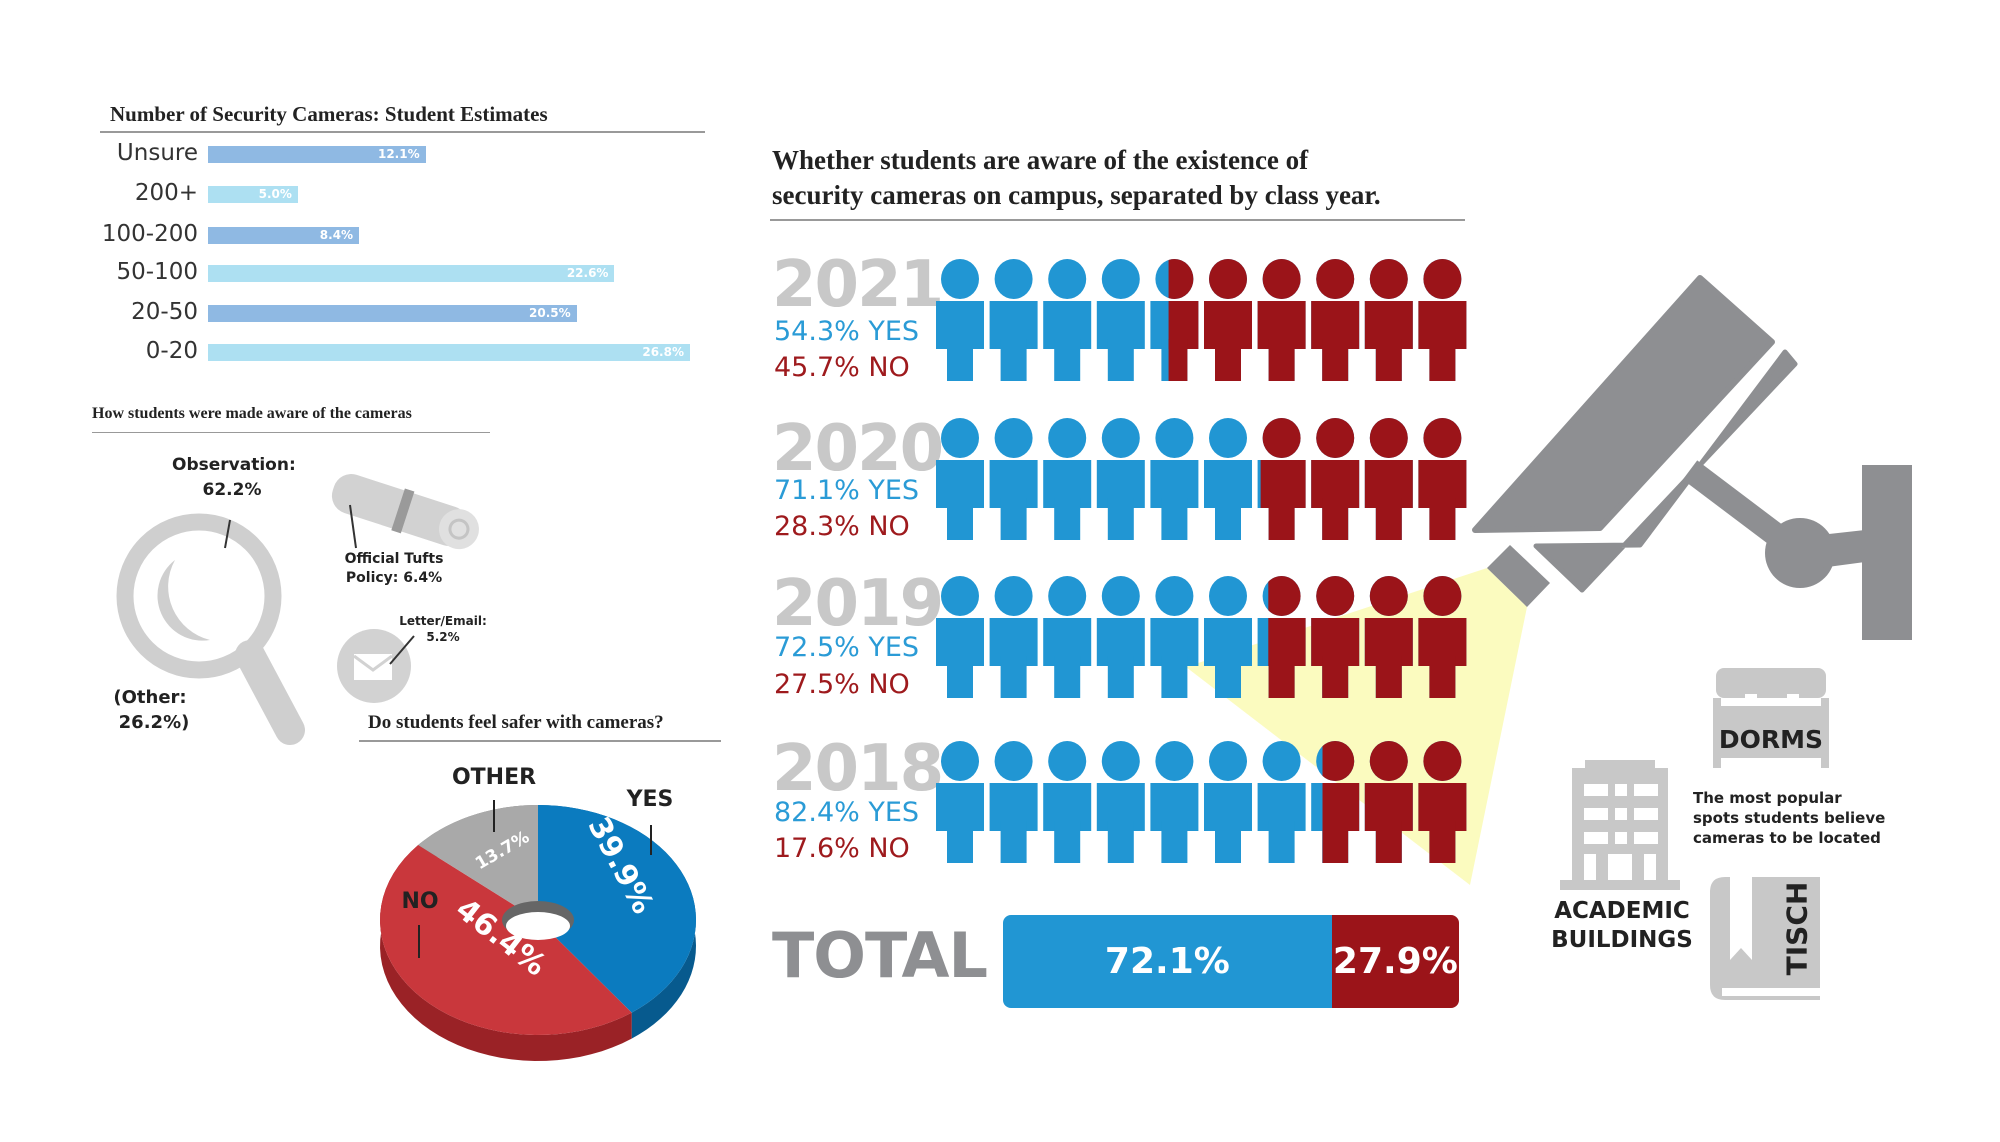  I want to click on total-no-value: 27.9%, so click(1395, 961).